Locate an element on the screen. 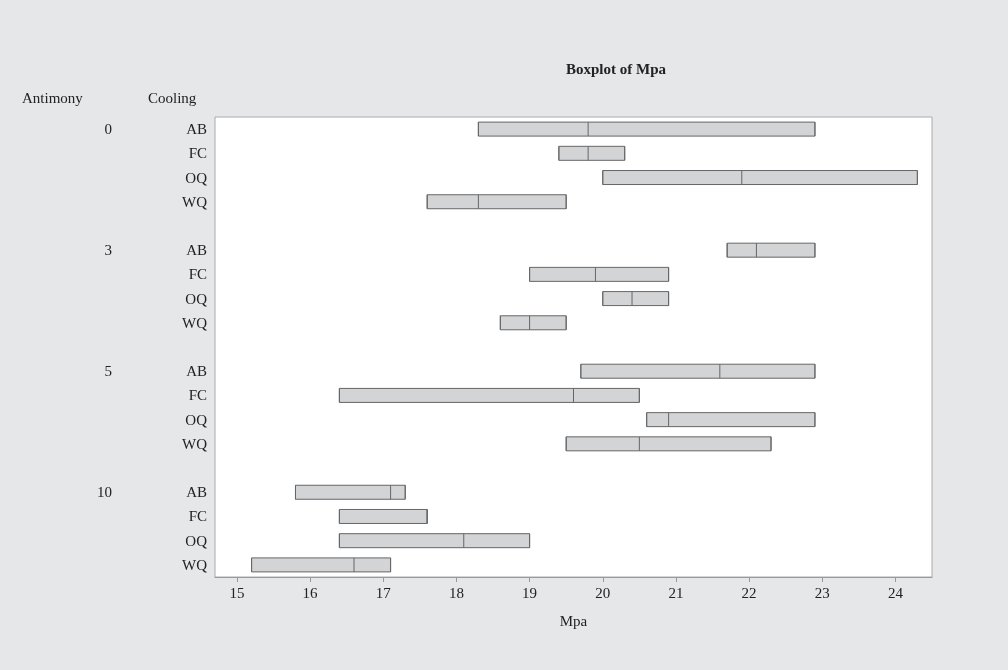 The height and width of the screenshot is (670, 1008). chart-title: Boxplot of Mpa is located at coordinates (616, 68).